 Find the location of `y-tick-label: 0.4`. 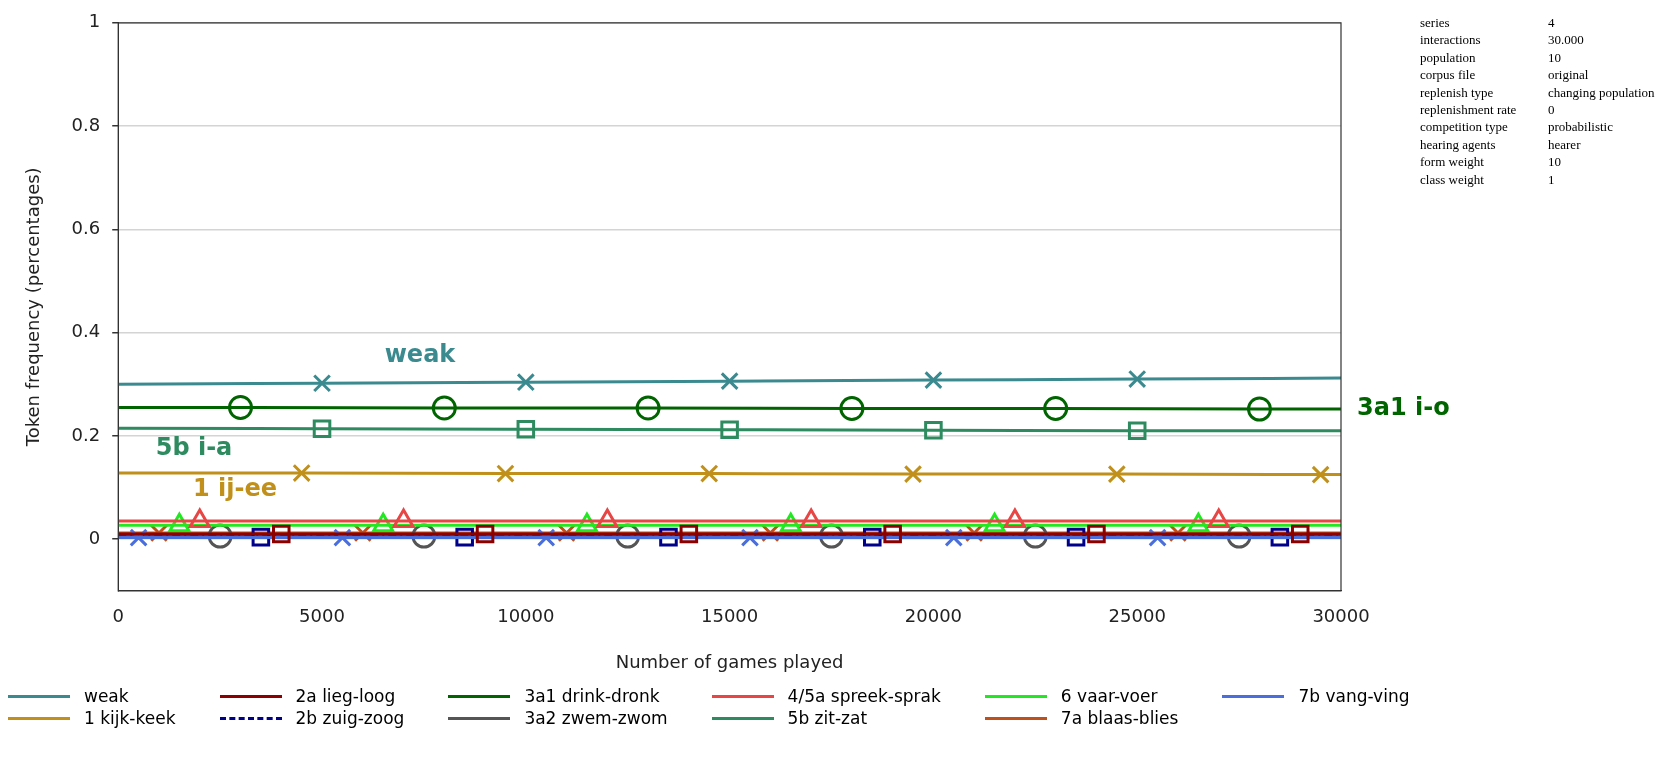

y-tick-label: 0.4 is located at coordinates (86, 331).